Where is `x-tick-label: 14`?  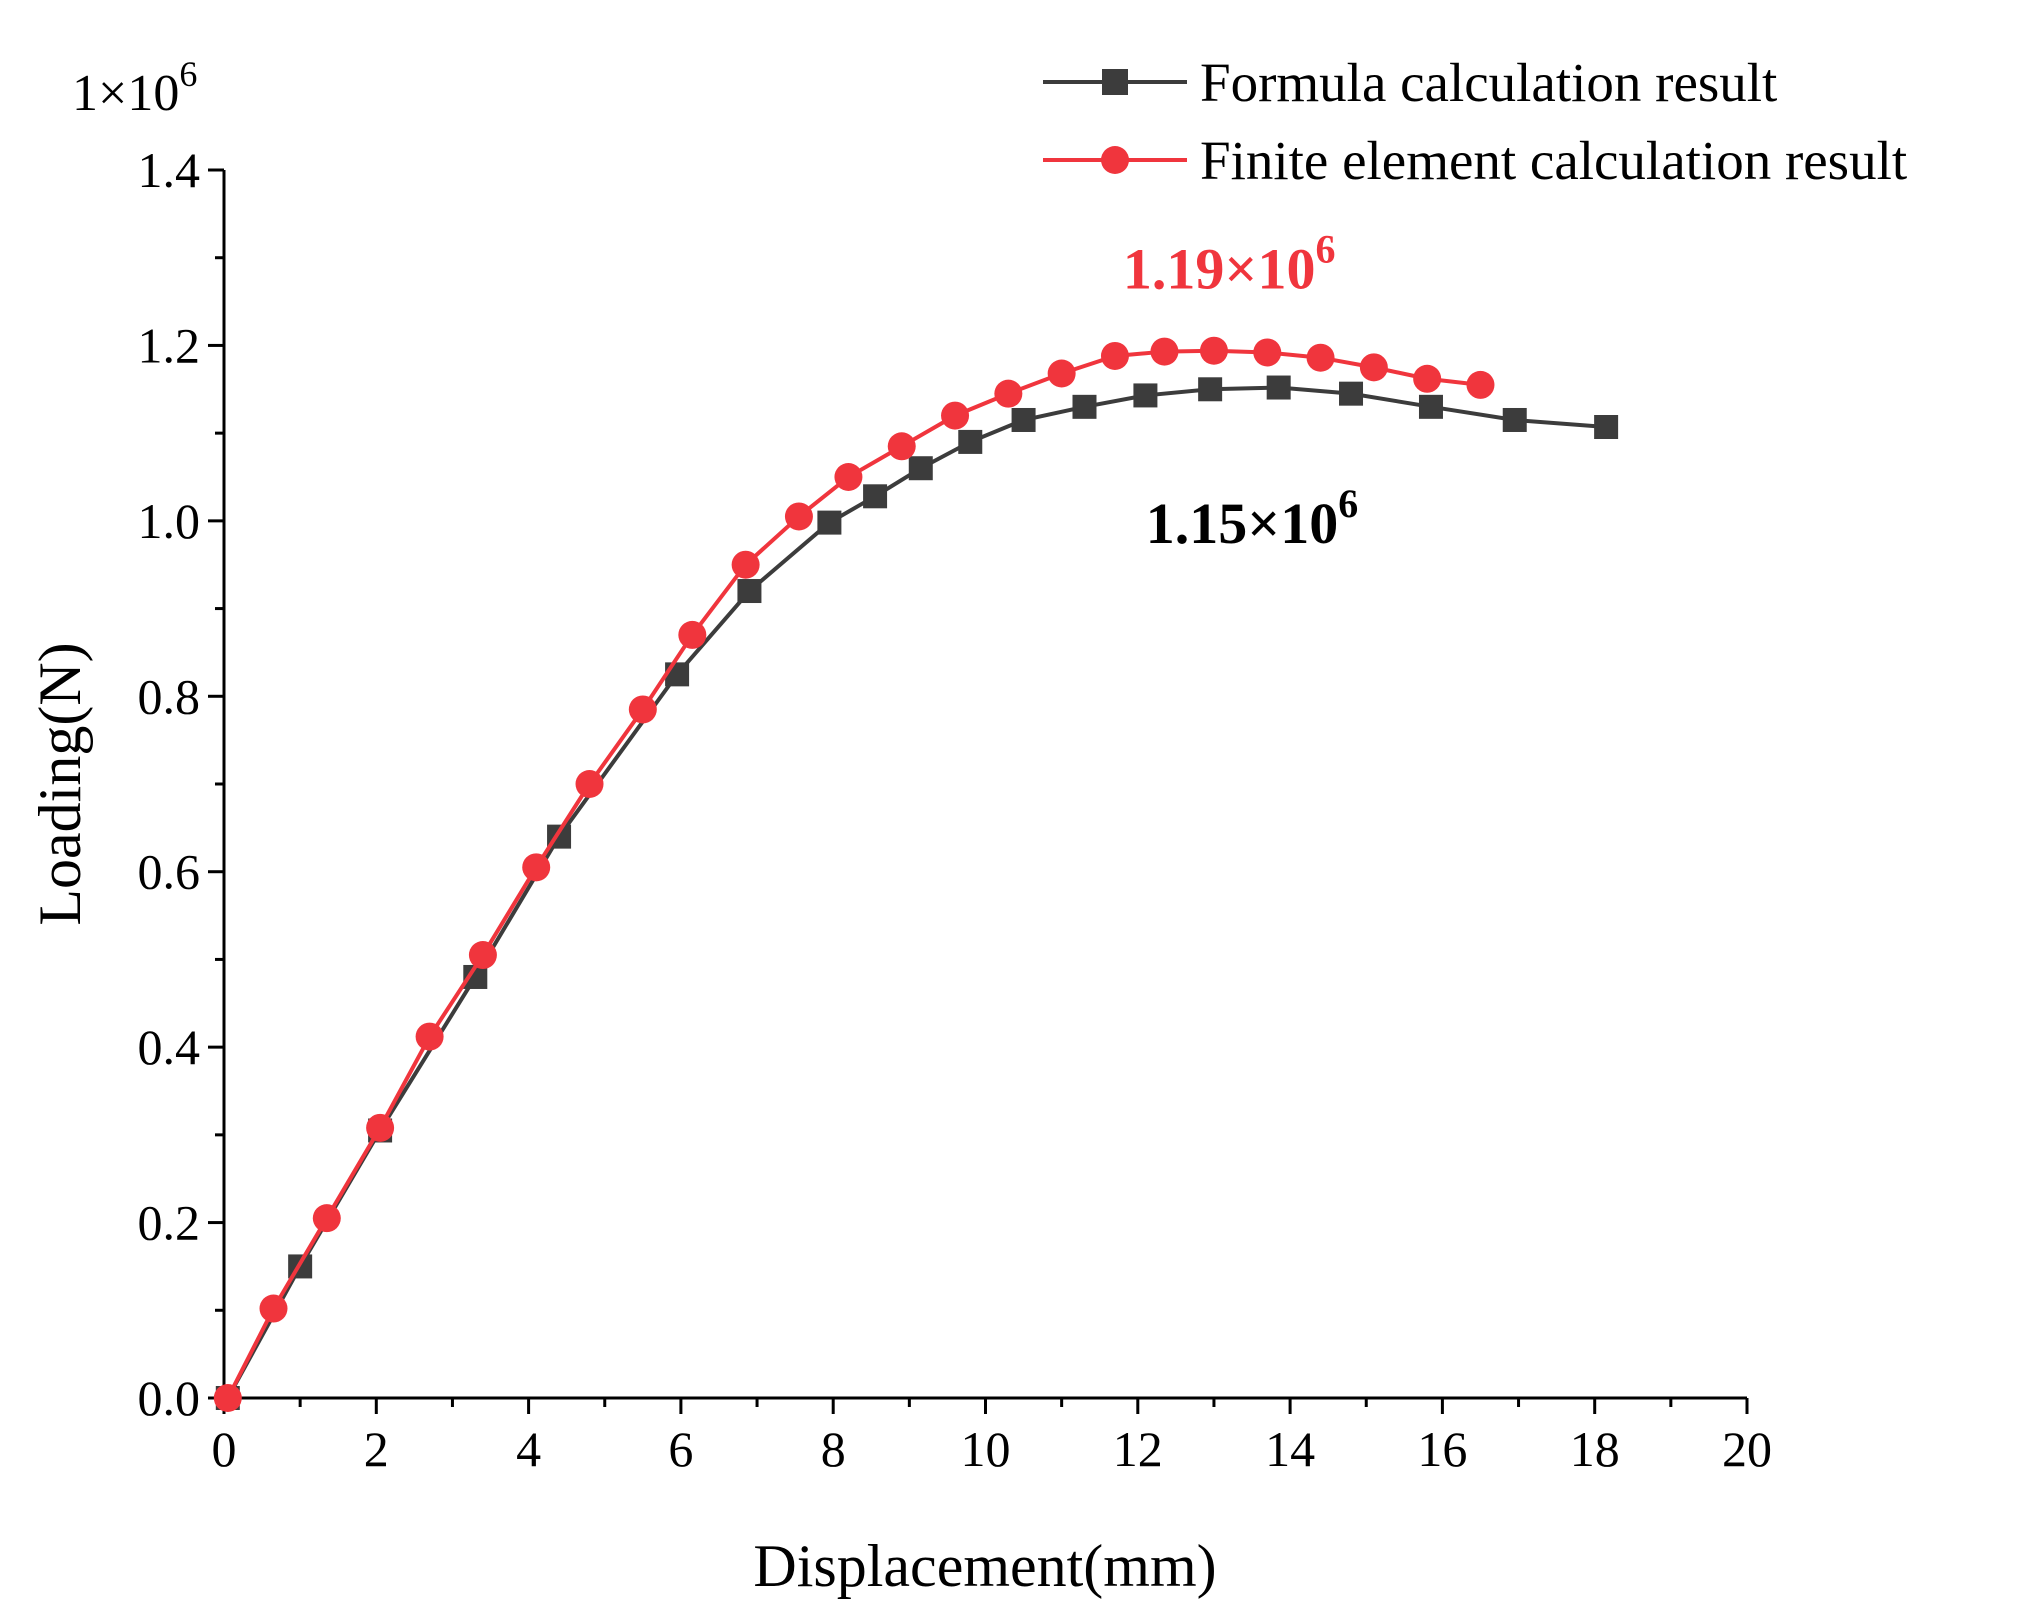 x-tick-label: 14 is located at coordinates (1290, 1449).